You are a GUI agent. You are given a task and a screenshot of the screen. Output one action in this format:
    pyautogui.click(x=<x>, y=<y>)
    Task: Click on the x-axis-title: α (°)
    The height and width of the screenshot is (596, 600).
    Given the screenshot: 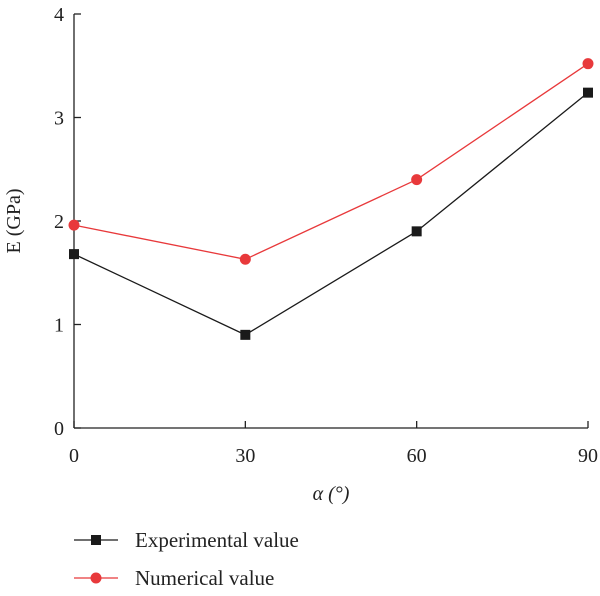 What is the action you would take?
    pyautogui.click(x=331, y=494)
    